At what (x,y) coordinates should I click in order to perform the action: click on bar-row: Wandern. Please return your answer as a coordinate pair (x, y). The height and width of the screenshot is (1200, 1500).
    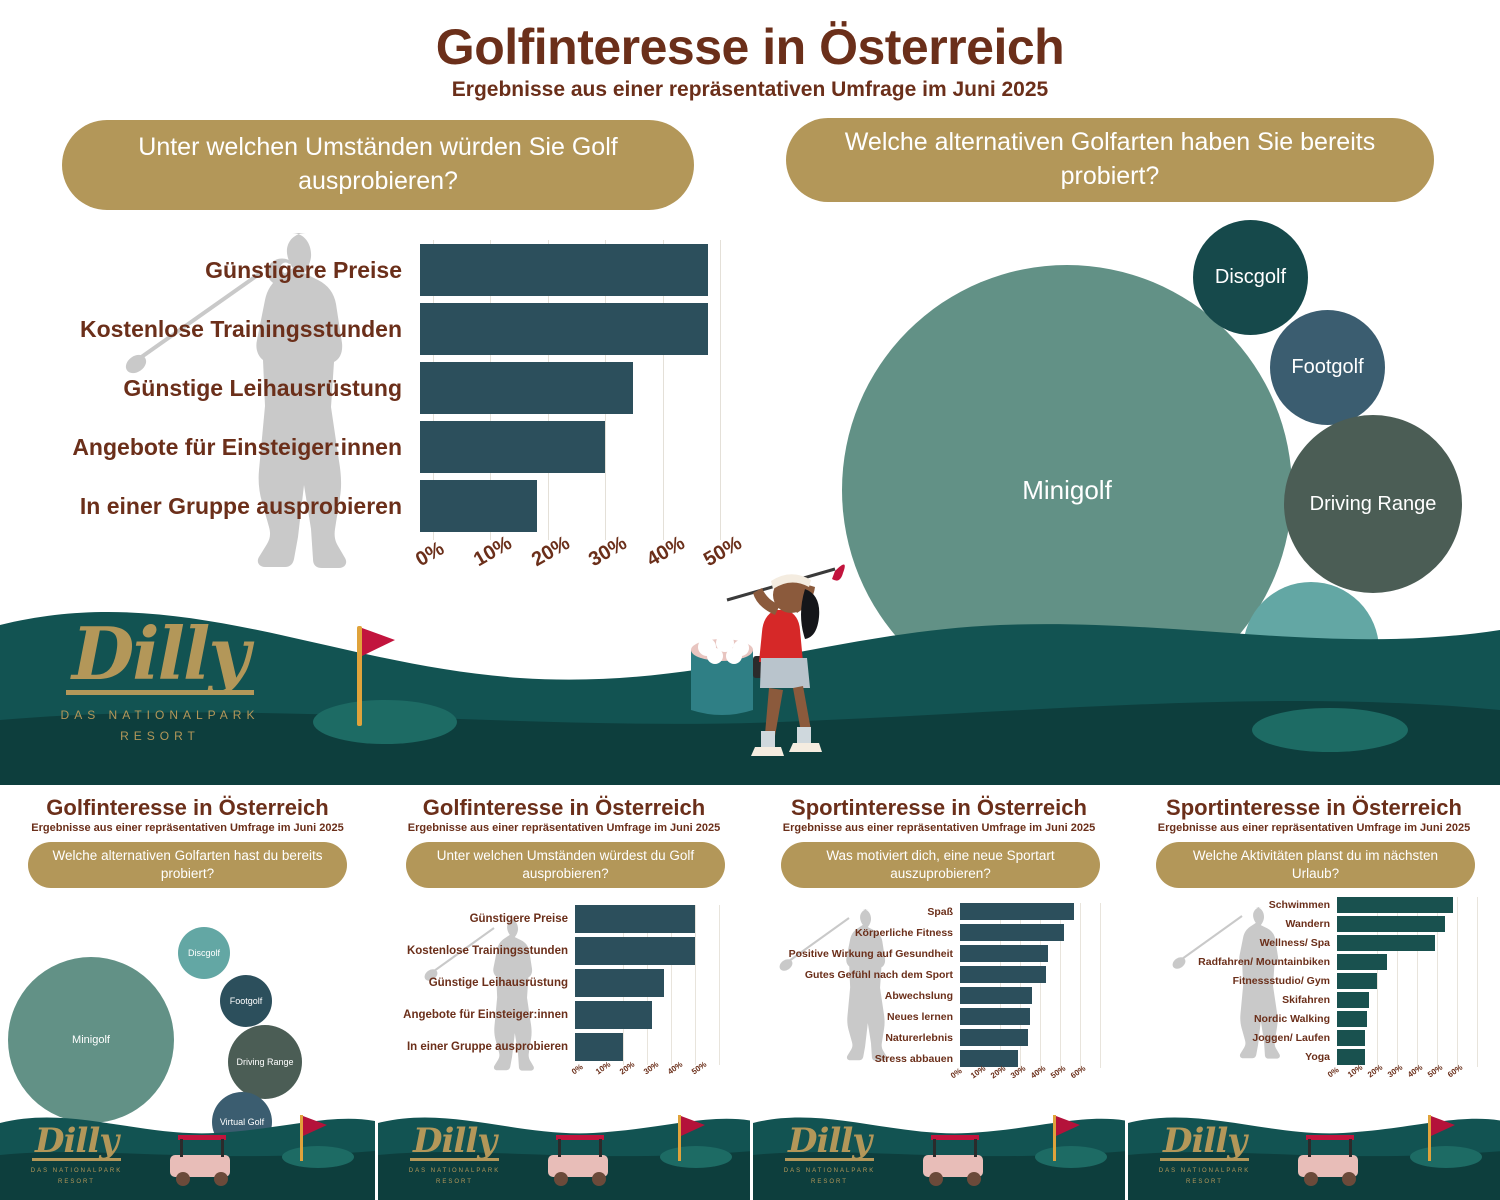
    Looking at the image, I should click on (1286, 924).